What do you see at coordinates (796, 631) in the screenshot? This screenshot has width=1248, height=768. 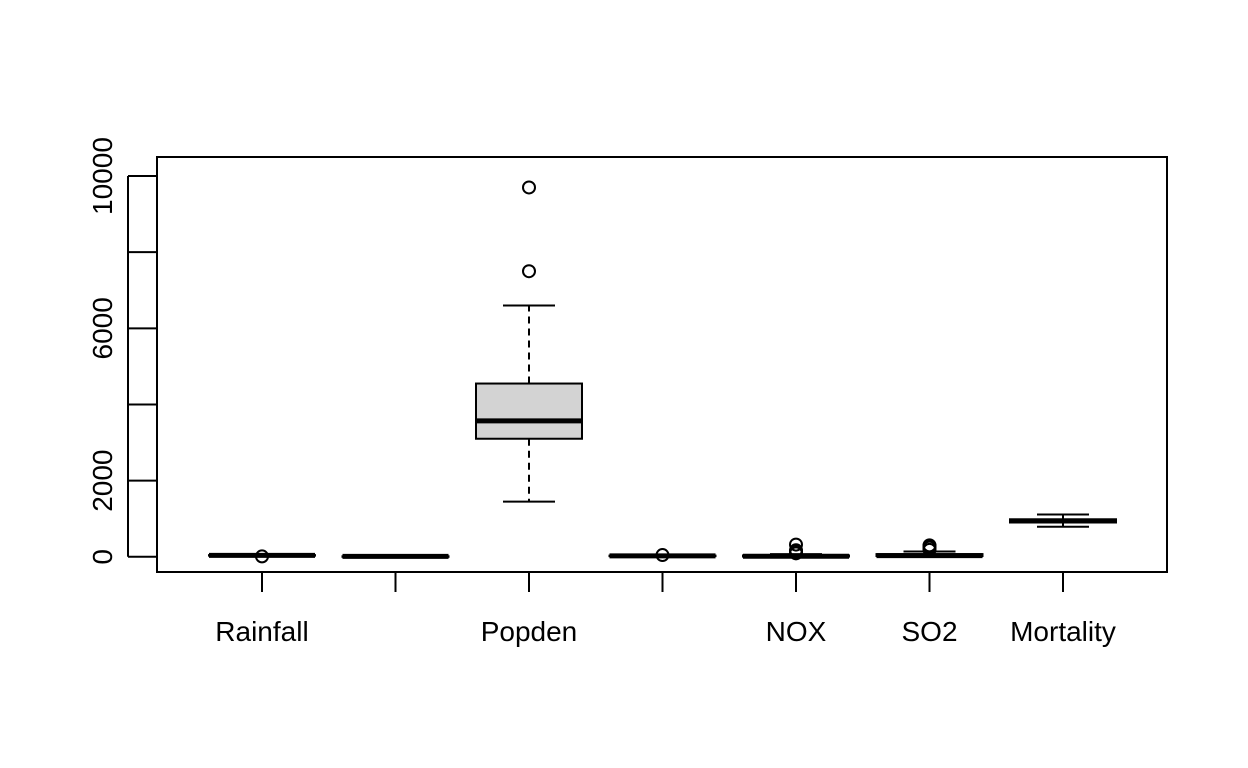 I see `x-category-label: NOX` at bounding box center [796, 631].